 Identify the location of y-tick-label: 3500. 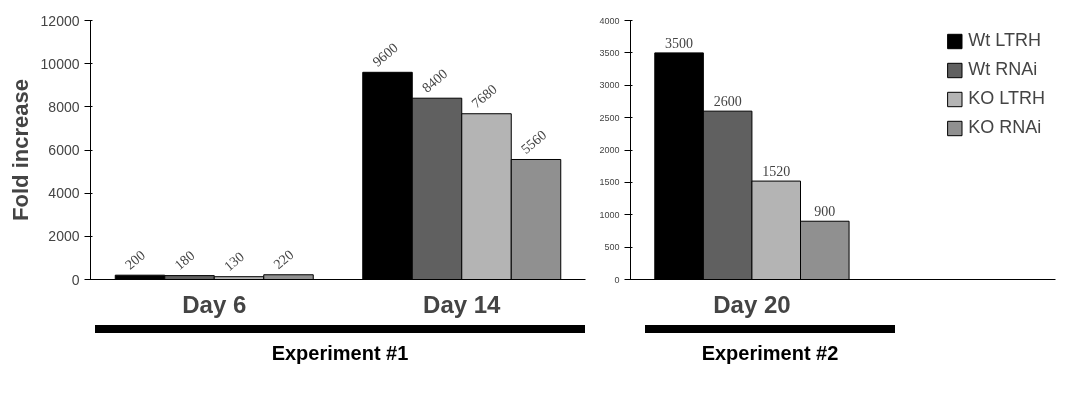
(609, 52).